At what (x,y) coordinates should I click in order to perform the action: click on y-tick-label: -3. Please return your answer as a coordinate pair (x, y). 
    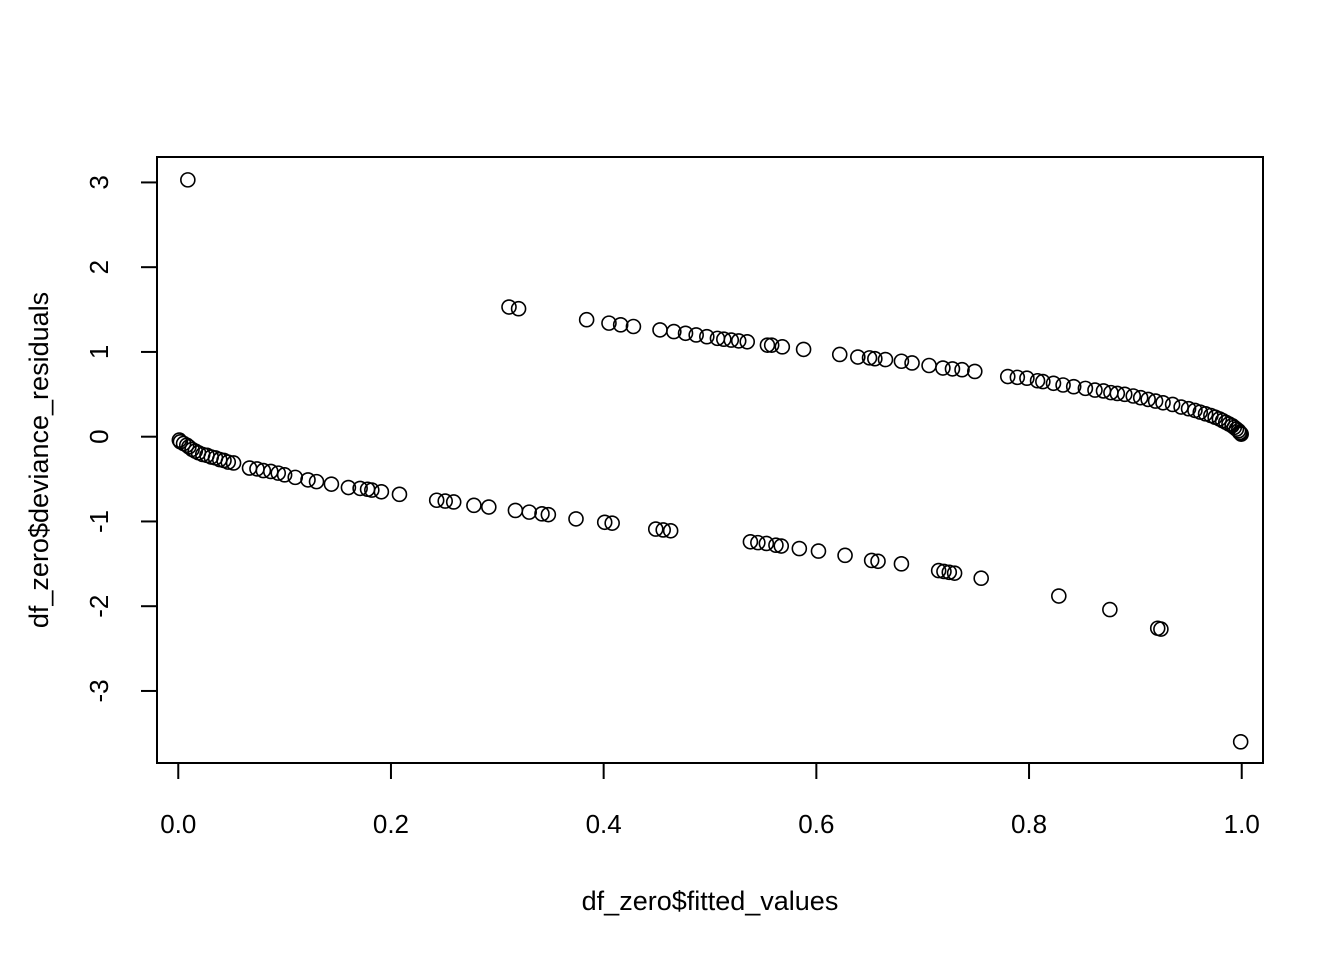
    Looking at the image, I should click on (99, 690).